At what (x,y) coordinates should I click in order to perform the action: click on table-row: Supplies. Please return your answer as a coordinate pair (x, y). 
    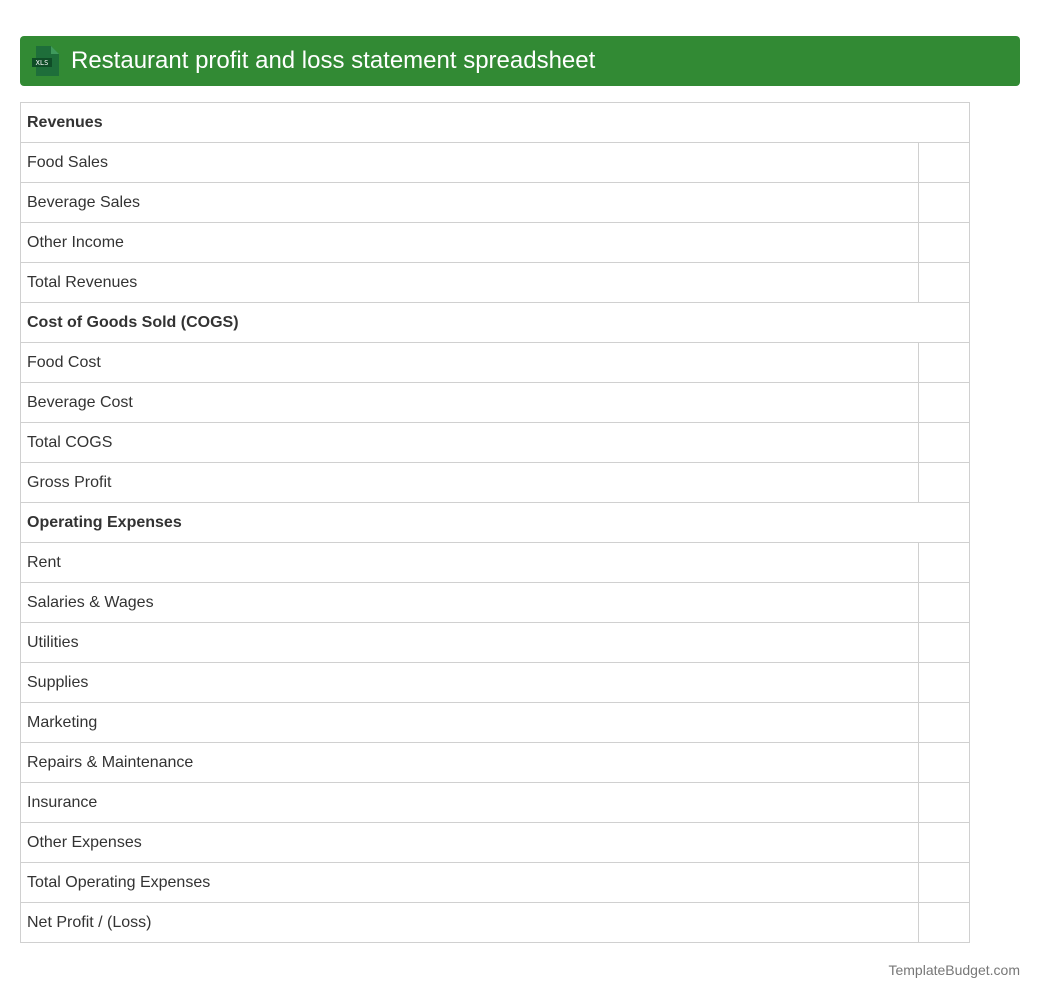
    Looking at the image, I should click on (495, 682).